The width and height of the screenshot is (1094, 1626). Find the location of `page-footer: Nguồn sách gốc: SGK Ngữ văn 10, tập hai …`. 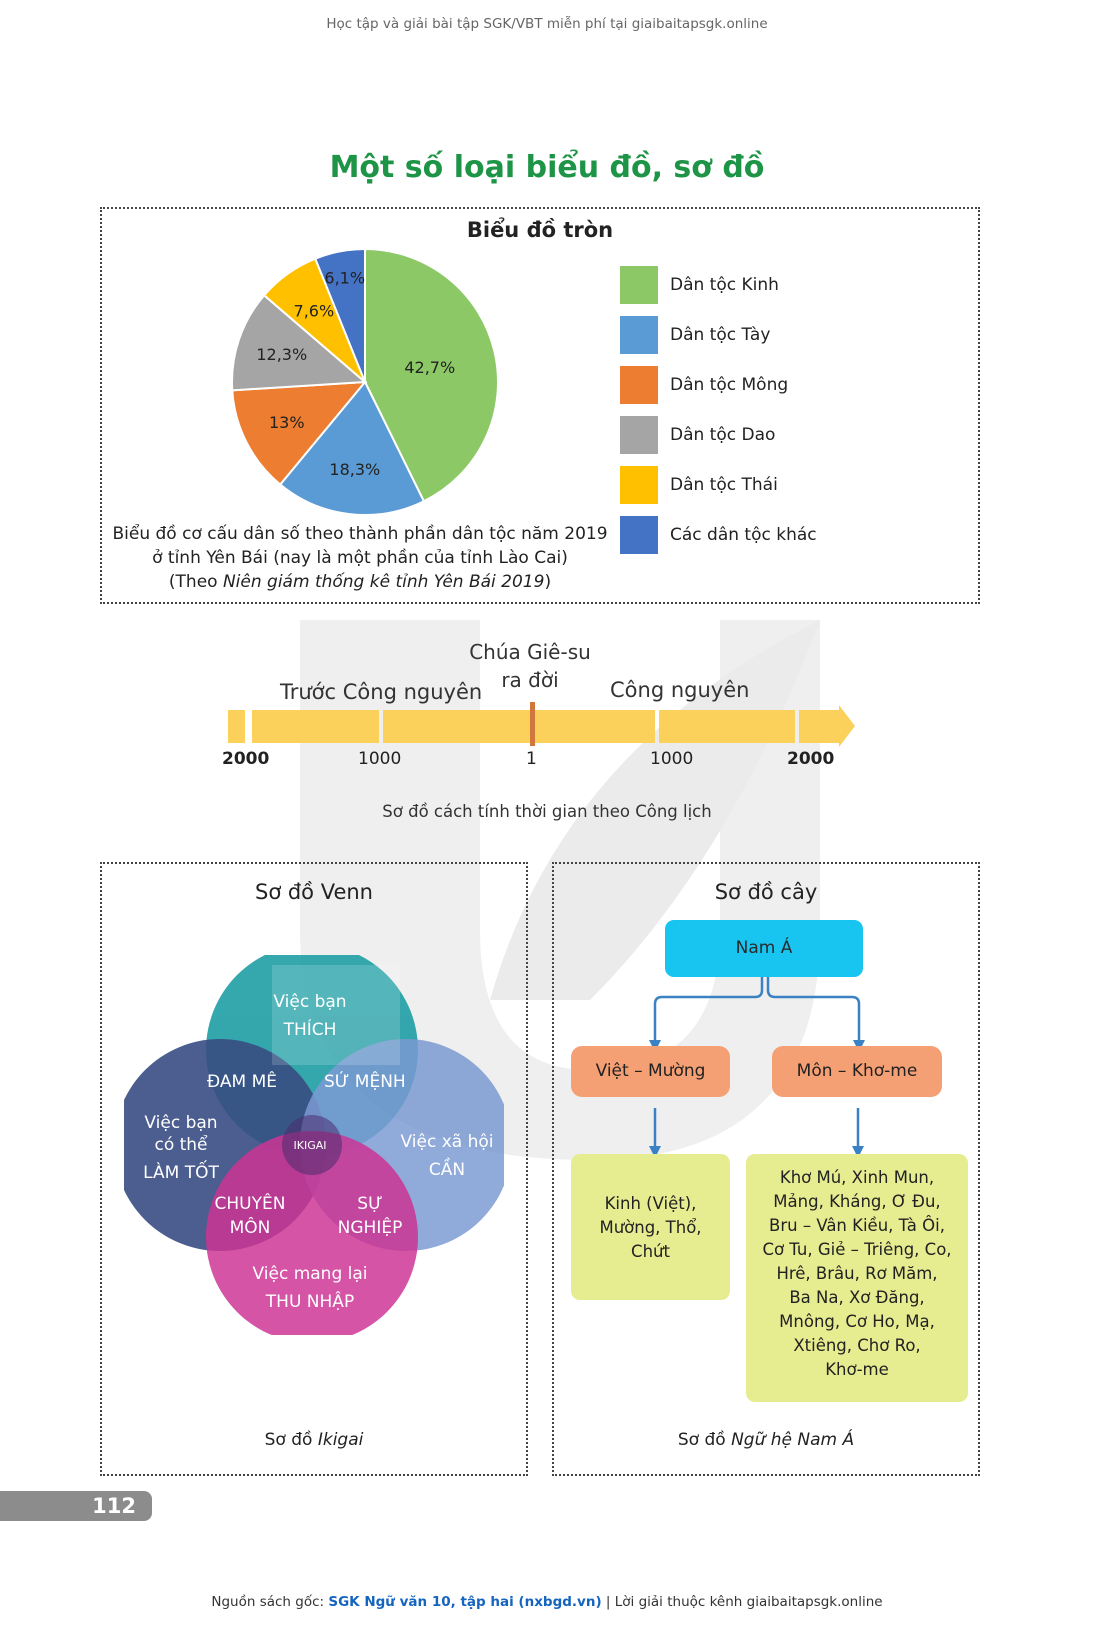

page-footer: Nguồn sách gốc: SGK Ngữ văn 10, tập hai … is located at coordinates (547, 1602).